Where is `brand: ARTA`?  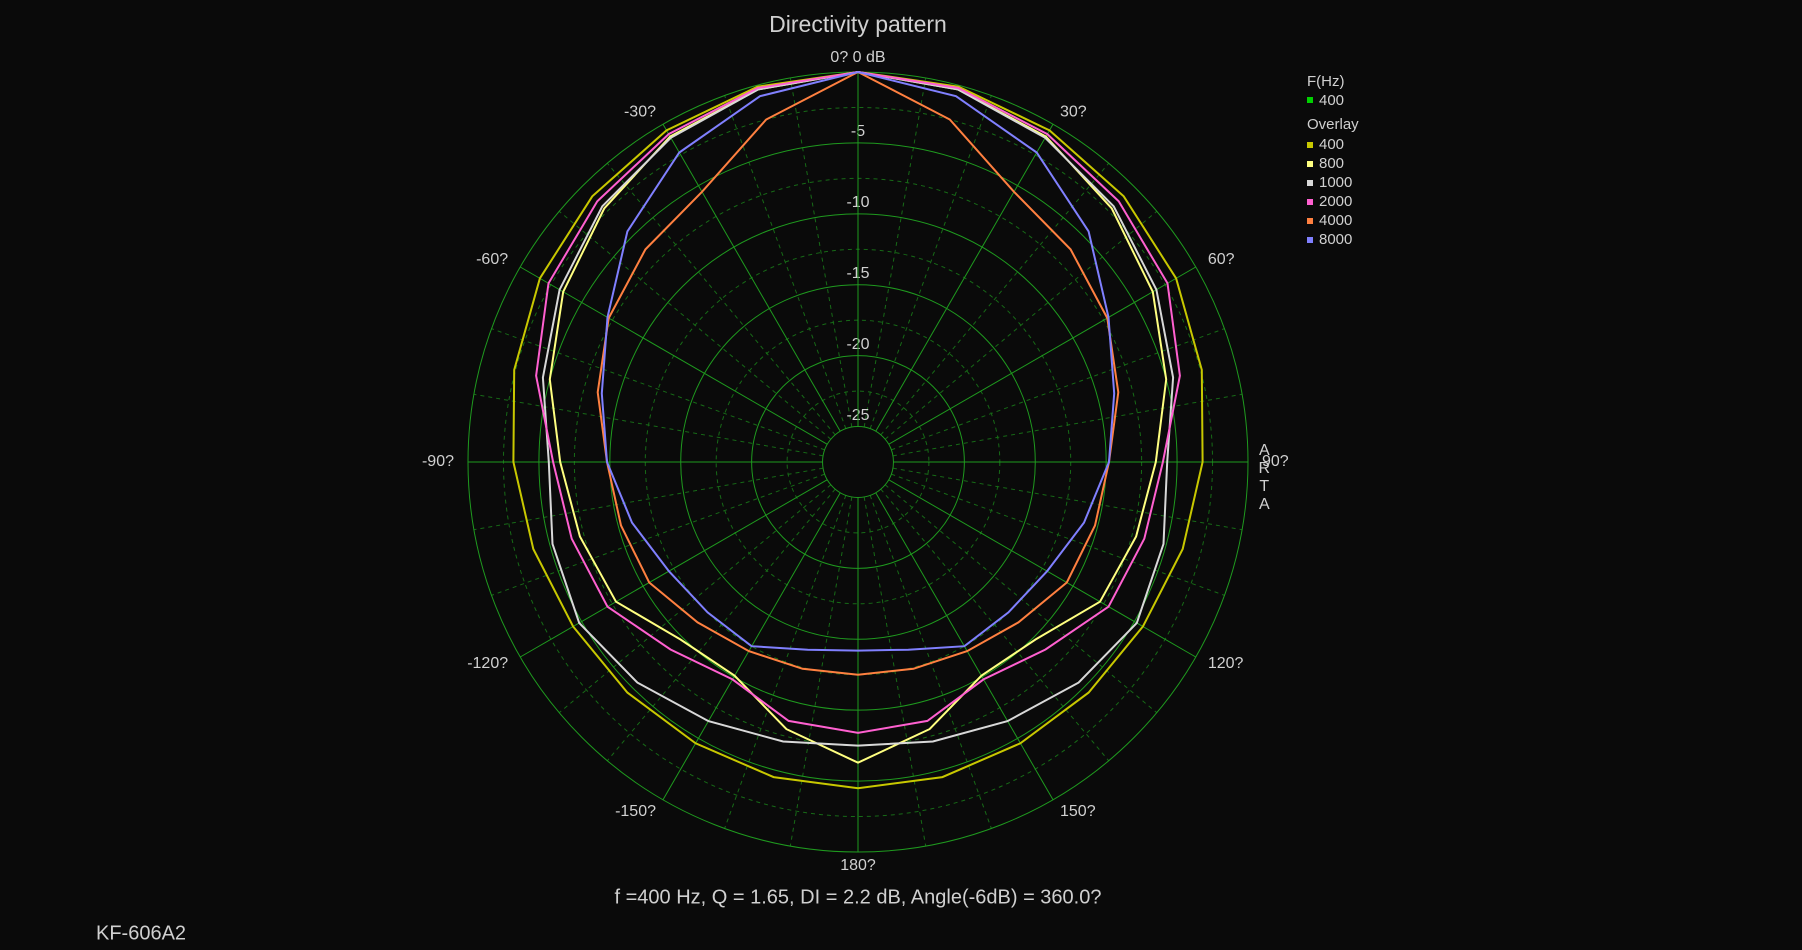
brand: ARTA is located at coordinates (1264, 478).